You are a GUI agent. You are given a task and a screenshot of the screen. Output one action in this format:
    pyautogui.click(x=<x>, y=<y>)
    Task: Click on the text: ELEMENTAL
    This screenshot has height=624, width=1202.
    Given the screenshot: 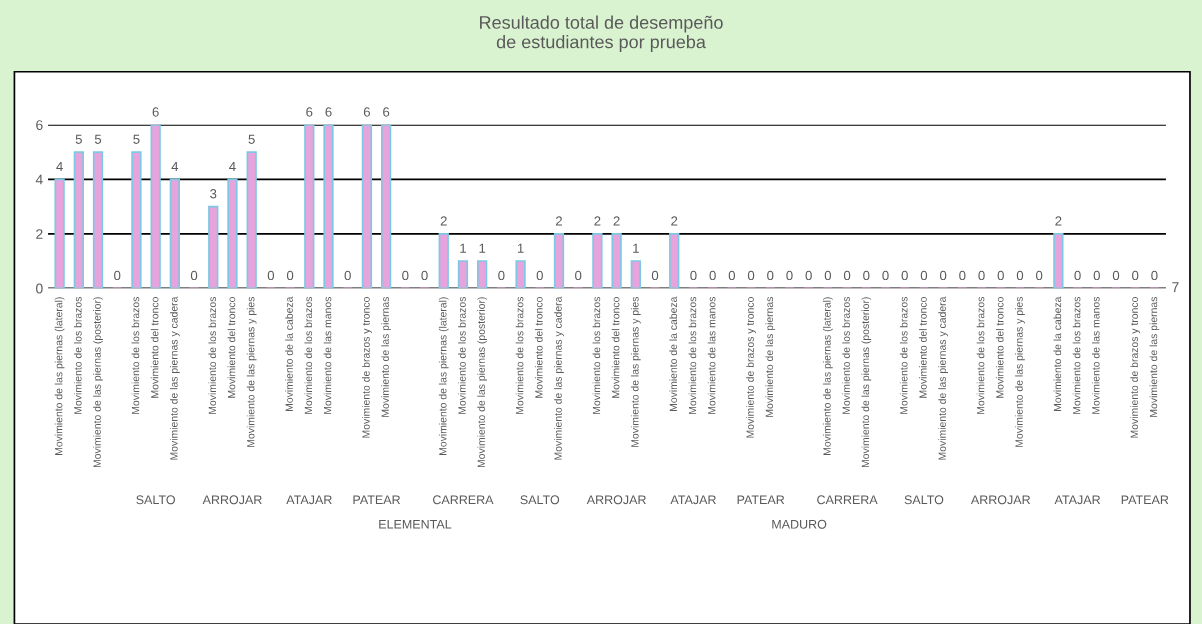 What is the action you would take?
    pyautogui.click(x=415, y=524)
    